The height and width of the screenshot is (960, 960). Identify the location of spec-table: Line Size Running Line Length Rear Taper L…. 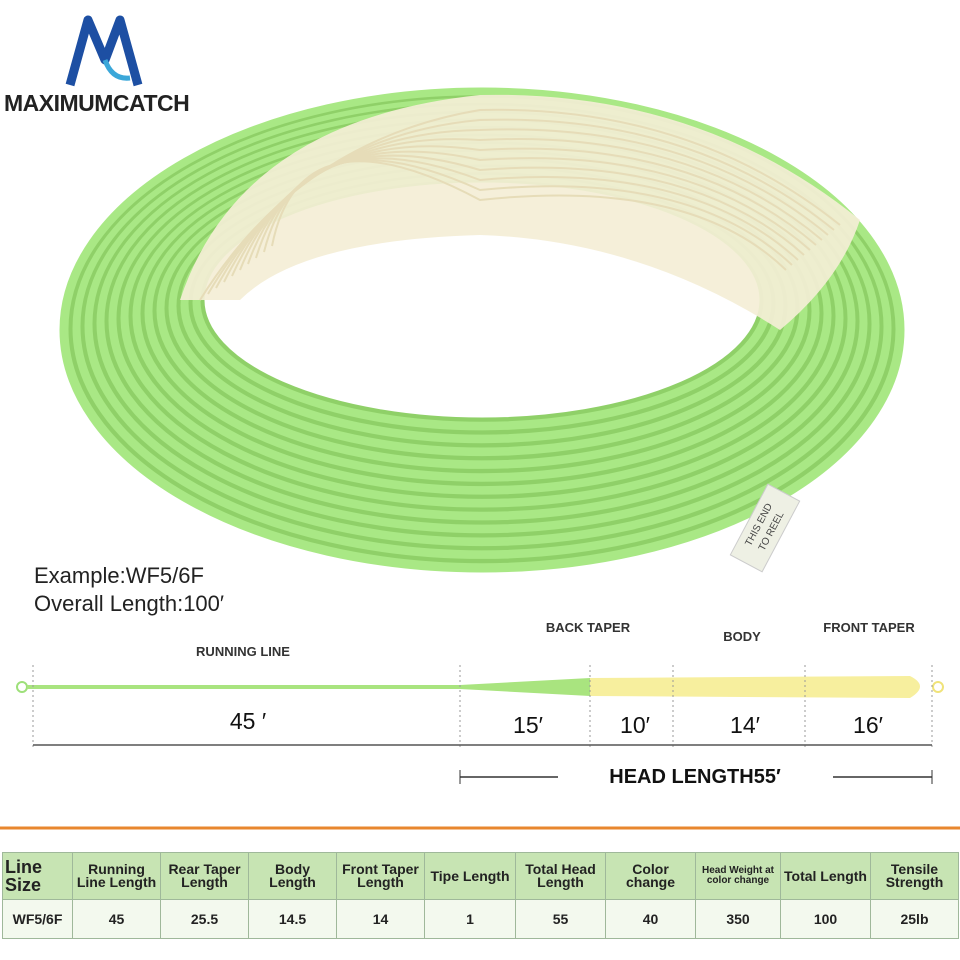
(480, 895).